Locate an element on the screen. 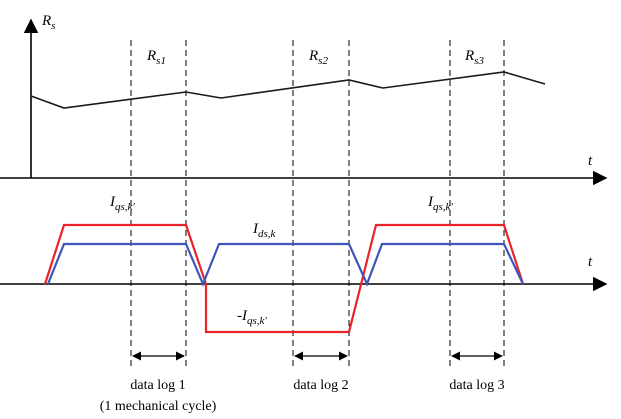 This screenshot has height=419, width=621. data-log-1-note: (1 mechanical cycle) is located at coordinates (158, 406).